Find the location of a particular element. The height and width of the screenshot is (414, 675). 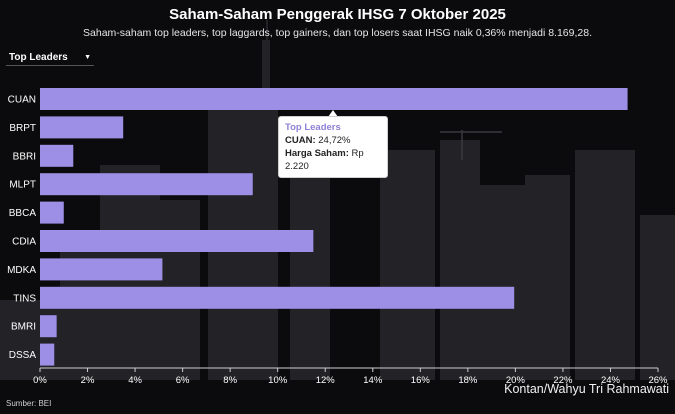

category-dropdown: Top Leaders ▼ is located at coordinates (50, 58).